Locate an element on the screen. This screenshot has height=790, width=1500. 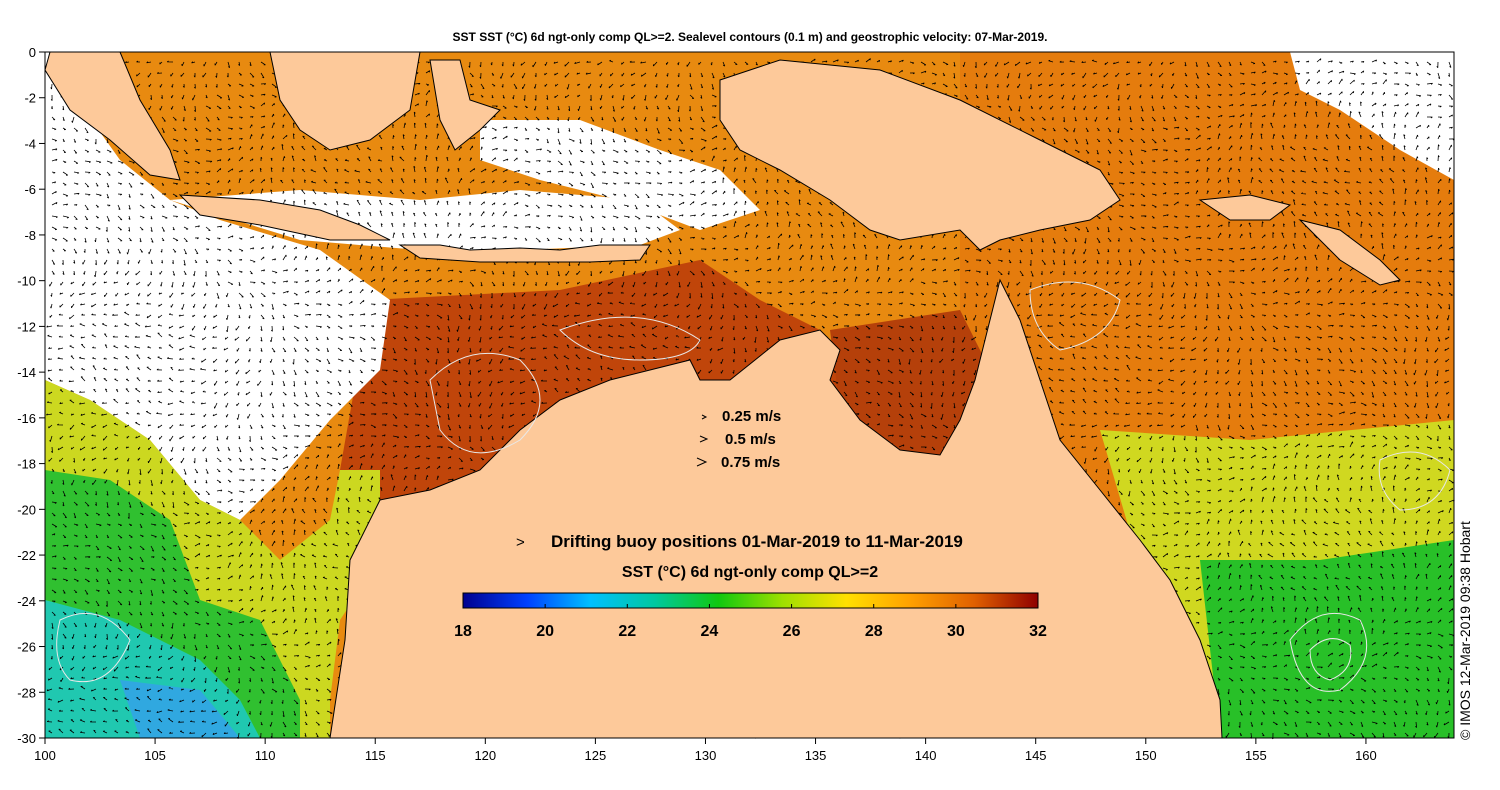
y-tick-label: -26 is located at coordinates (26, 647).